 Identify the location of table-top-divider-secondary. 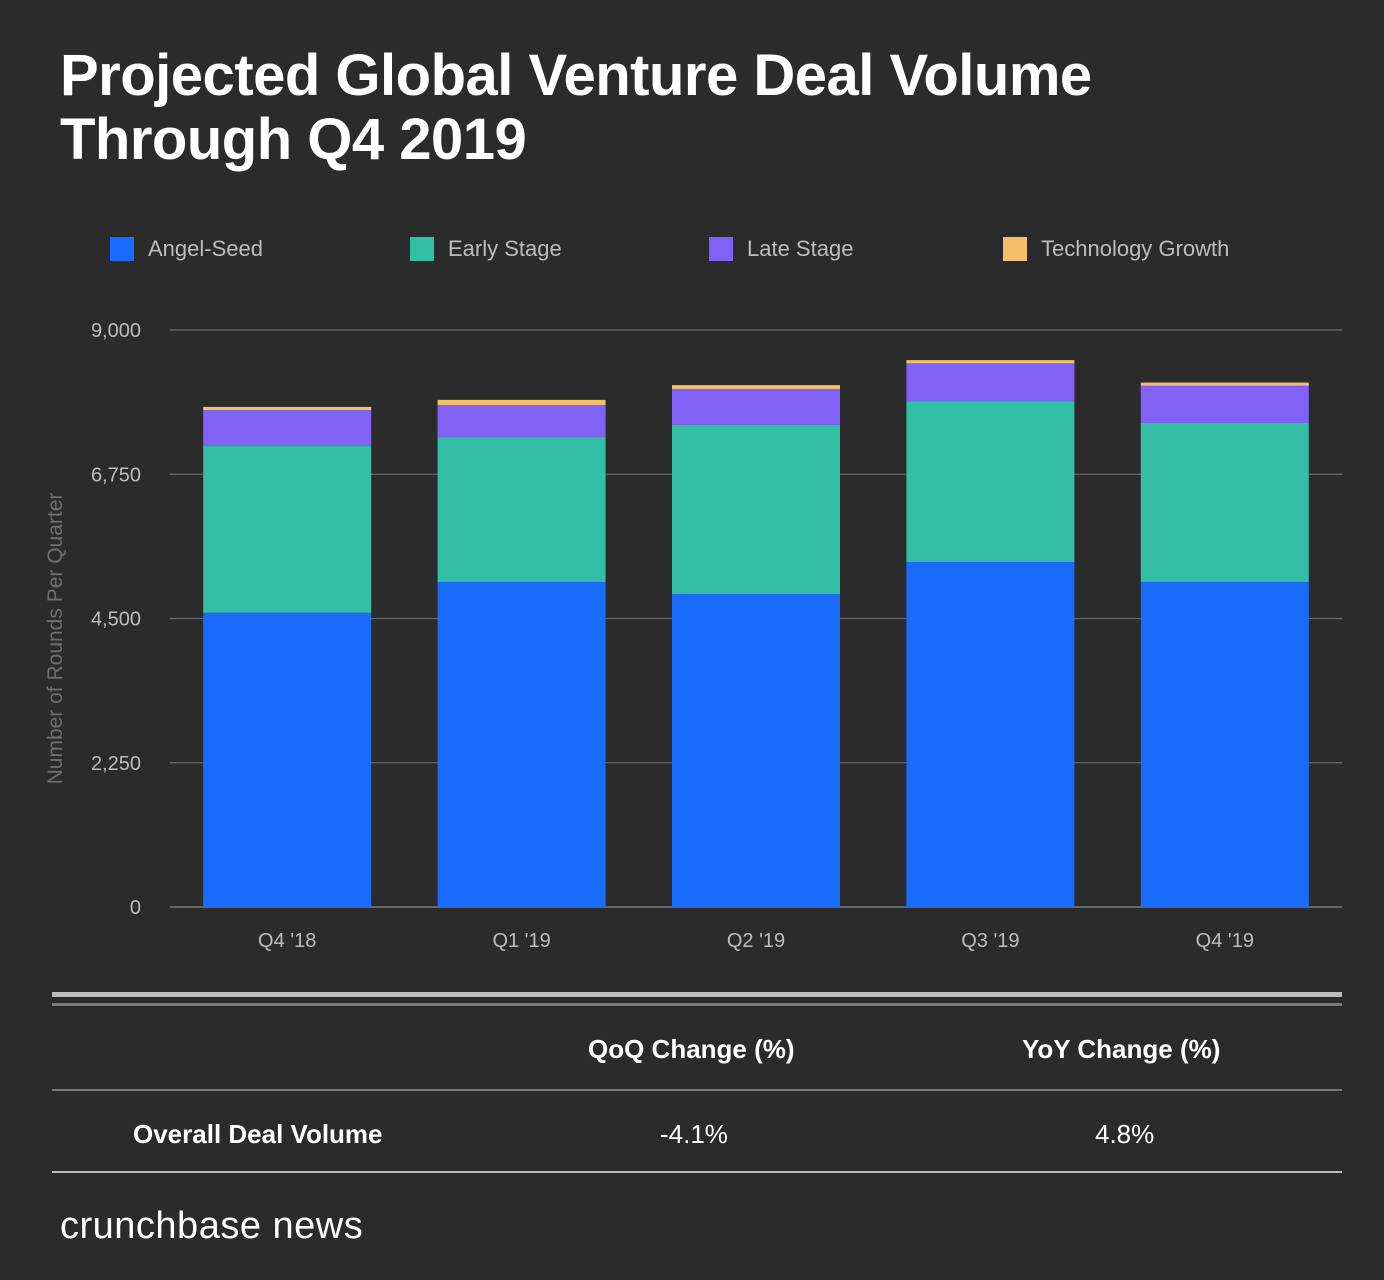
(697, 1004).